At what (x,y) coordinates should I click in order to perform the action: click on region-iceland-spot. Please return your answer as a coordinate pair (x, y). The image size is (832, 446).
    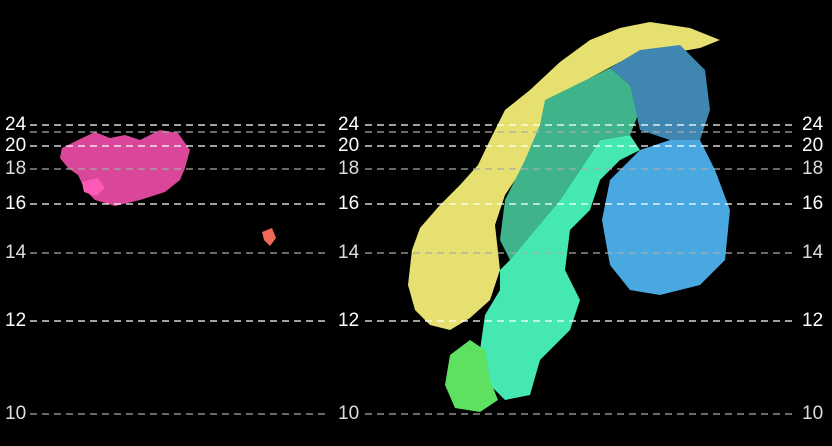
    Looking at the image, I should click on (93, 187).